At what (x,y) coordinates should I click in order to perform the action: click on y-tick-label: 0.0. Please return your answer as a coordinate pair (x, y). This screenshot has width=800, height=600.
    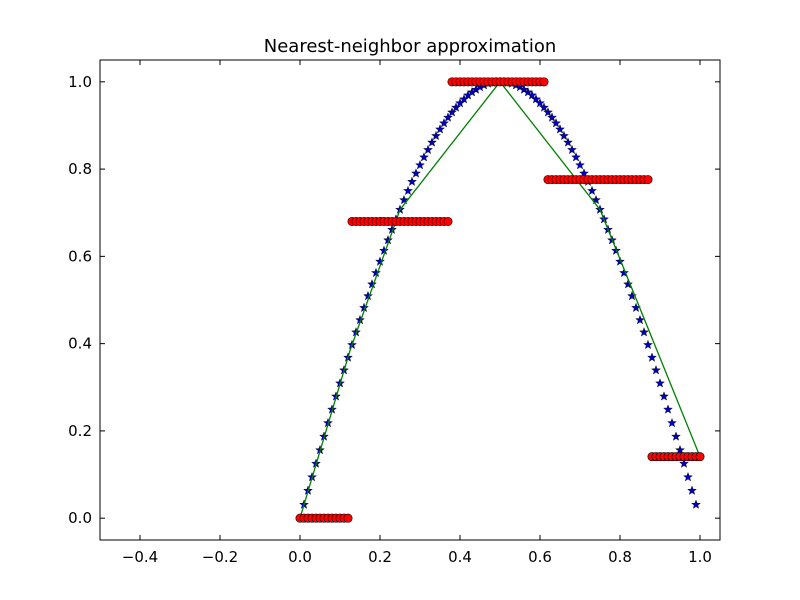
    Looking at the image, I should click on (80, 518).